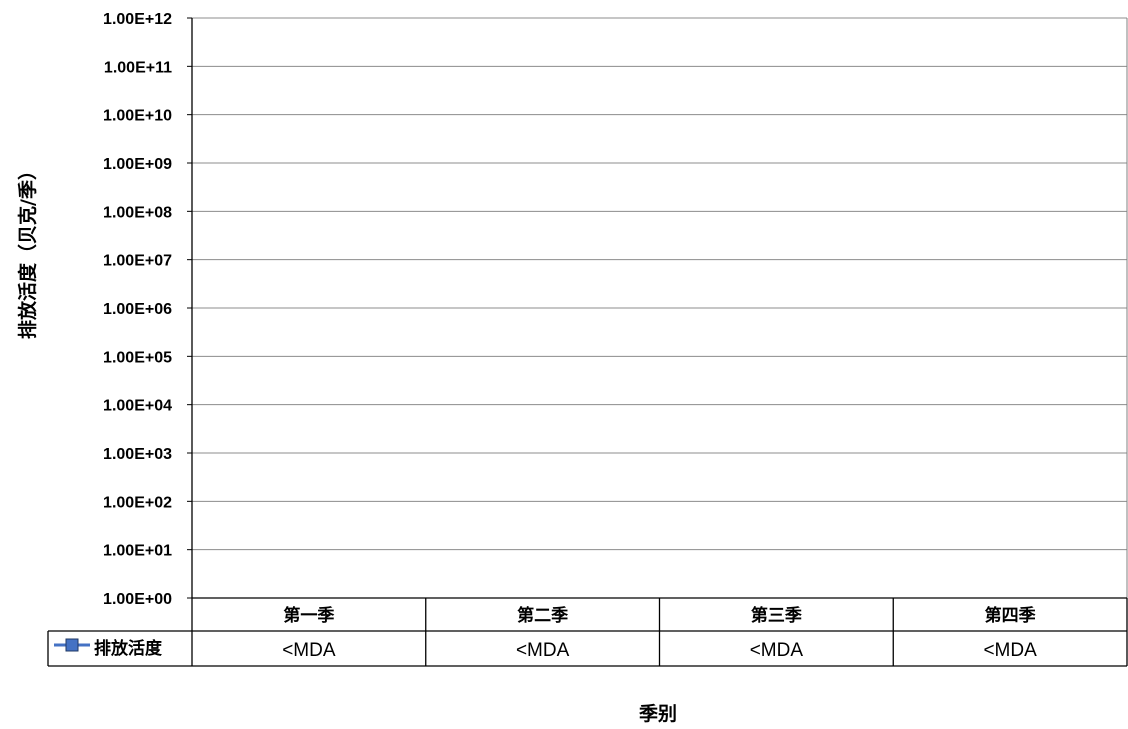 The width and height of the screenshot is (1128, 729). Describe the element at coordinates (72, 645) in the screenshot. I see `legend-square-marker-icon` at that location.